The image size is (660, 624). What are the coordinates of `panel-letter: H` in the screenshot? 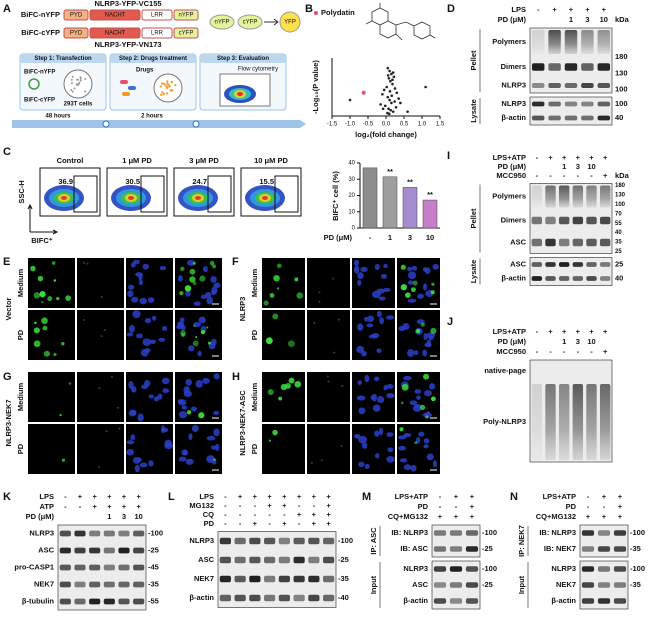 It's located at (236, 377).